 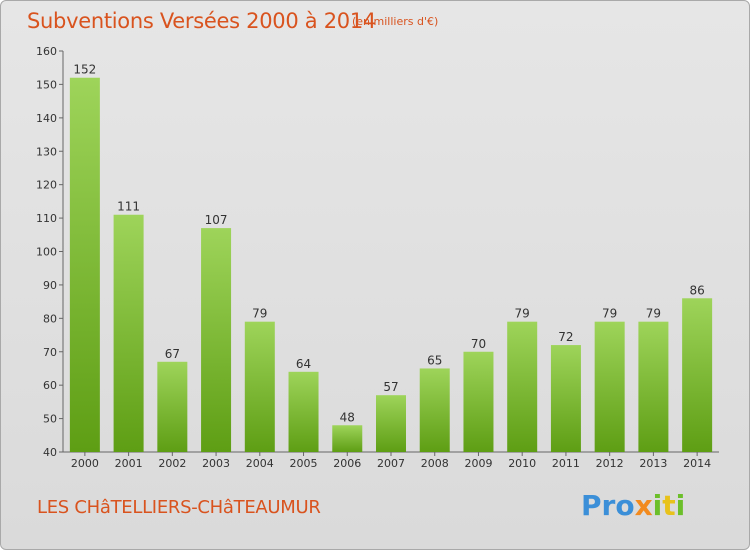 What do you see at coordinates (129, 463) in the screenshot?
I see `x-tick-label: 2001` at bounding box center [129, 463].